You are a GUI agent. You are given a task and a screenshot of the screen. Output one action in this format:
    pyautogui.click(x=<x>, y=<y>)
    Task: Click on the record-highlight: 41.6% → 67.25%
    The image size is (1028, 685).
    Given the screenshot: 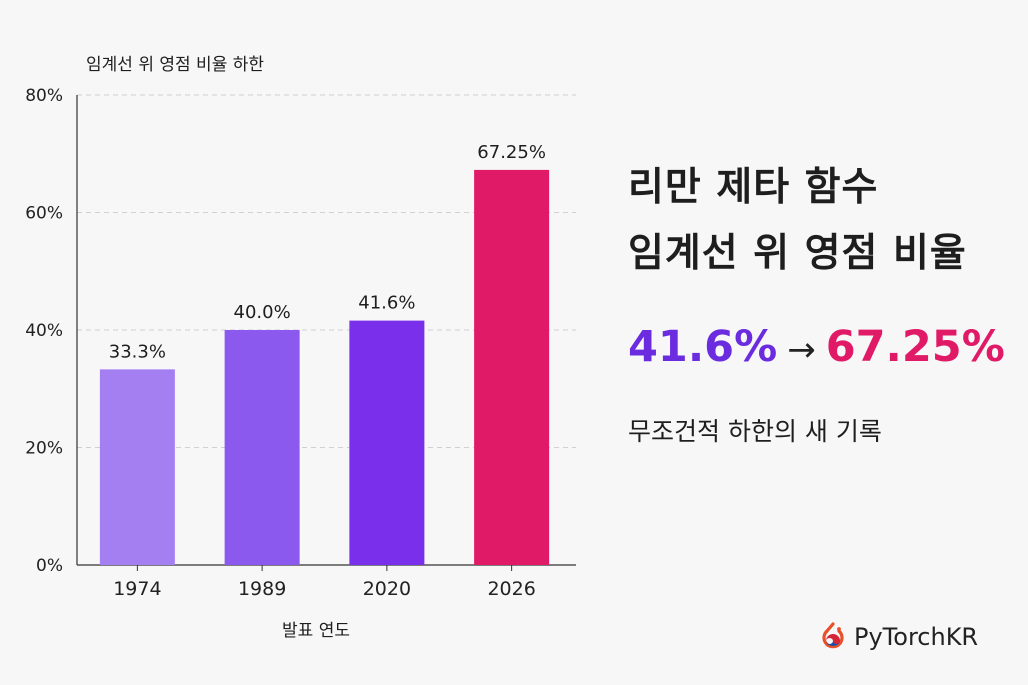 What is the action you would take?
    pyautogui.click(x=816, y=347)
    